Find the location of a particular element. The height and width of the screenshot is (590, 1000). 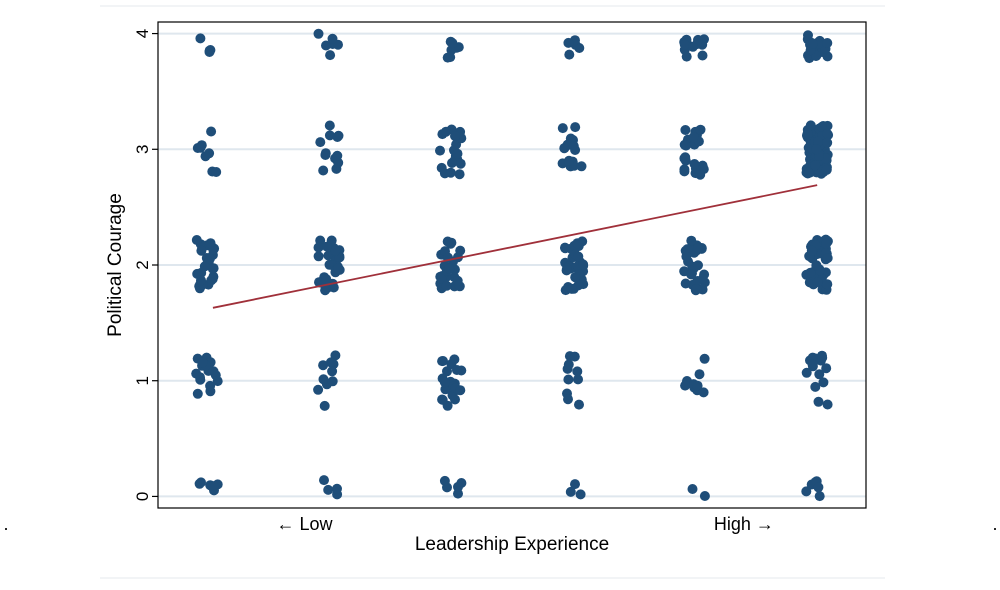

y-tick-label-1: 1 is located at coordinates (142, 380).